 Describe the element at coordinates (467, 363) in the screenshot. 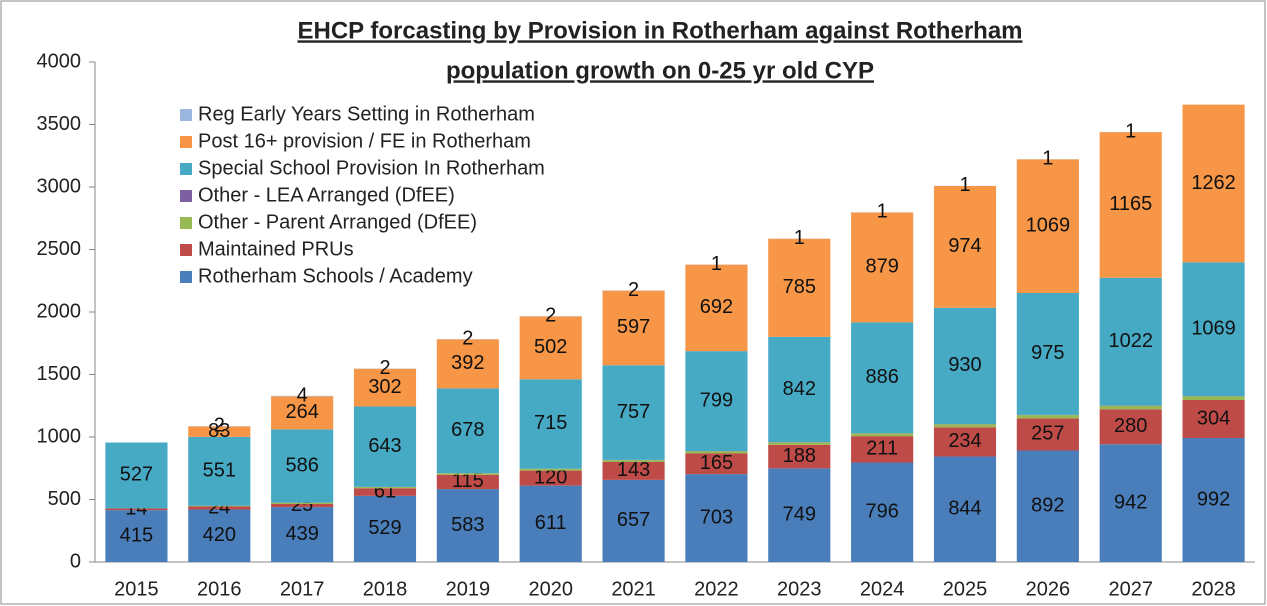

I see `data-label: 392` at that location.